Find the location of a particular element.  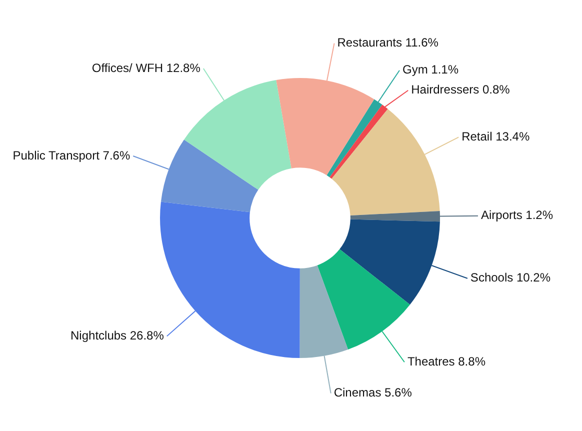

slice-label: Public Transport 7.6% is located at coordinates (71, 155).